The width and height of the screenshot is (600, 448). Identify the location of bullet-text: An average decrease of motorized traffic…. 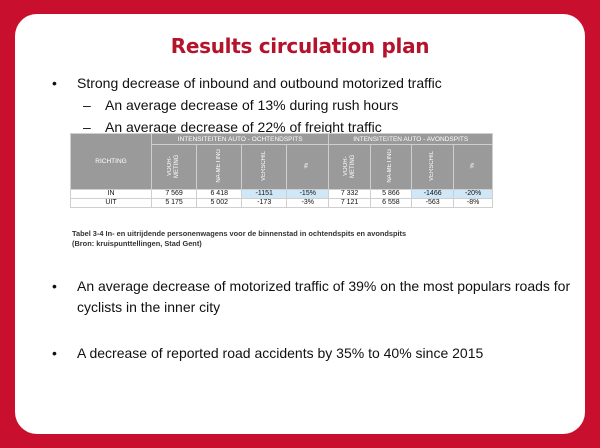
(324, 296).